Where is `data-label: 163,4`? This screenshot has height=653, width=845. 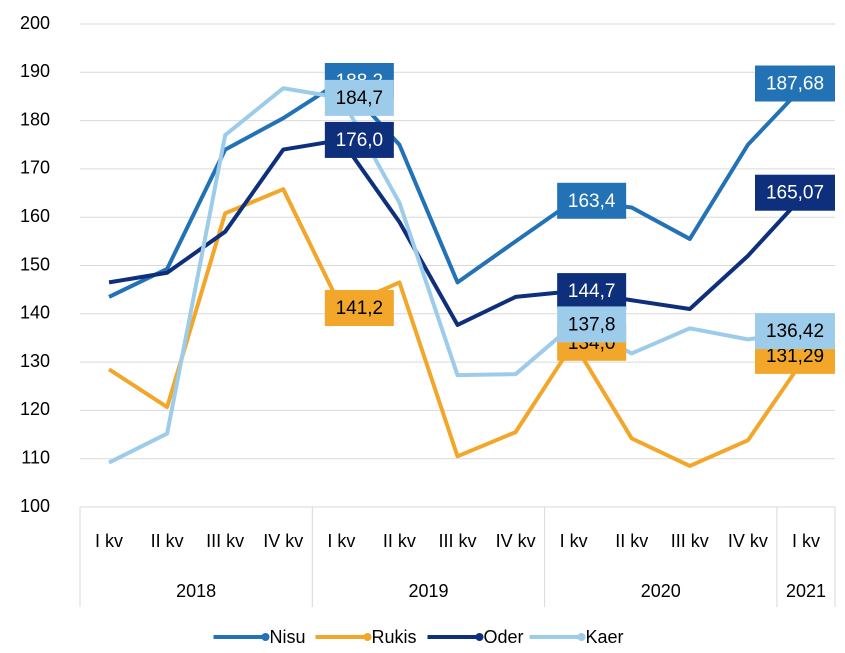
data-label: 163,4 is located at coordinates (592, 201).